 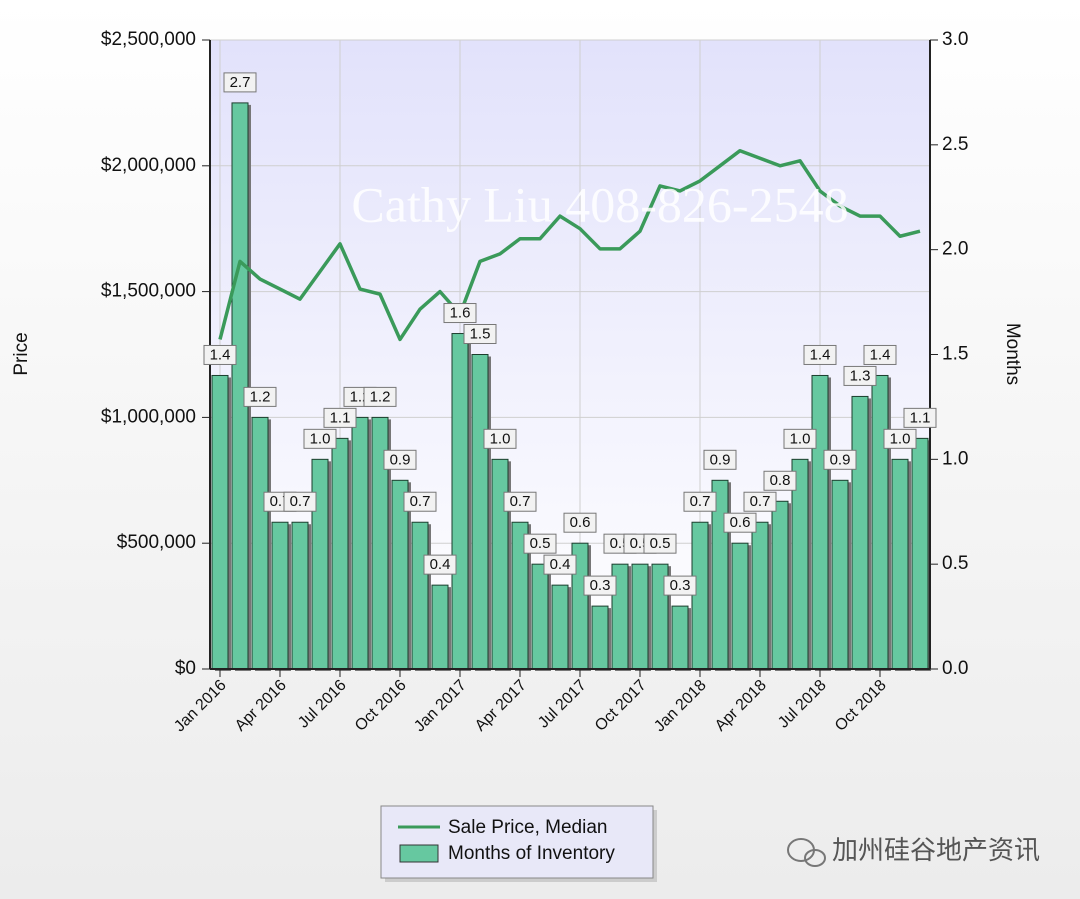 I want to click on y2-tick-label: 1.5, so click(x=955, y=354).